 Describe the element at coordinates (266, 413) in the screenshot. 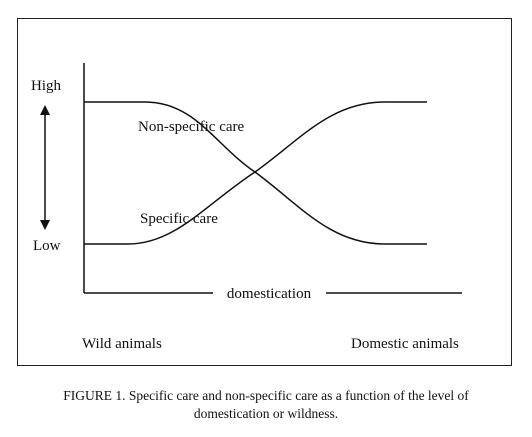

I see `caption-line-2: domestication or wildness.` at that location.